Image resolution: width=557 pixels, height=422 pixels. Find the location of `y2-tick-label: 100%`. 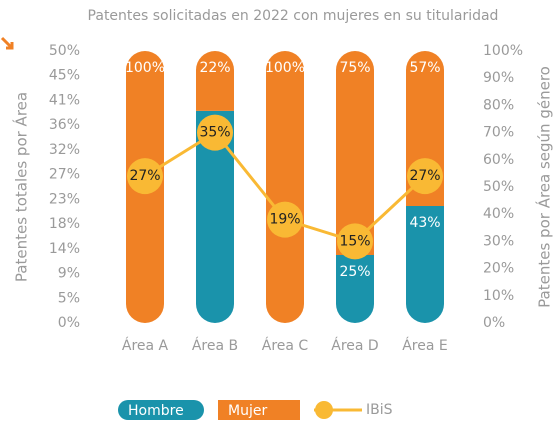

y2-tick-label: 100% is located at coordinates (503, 51).